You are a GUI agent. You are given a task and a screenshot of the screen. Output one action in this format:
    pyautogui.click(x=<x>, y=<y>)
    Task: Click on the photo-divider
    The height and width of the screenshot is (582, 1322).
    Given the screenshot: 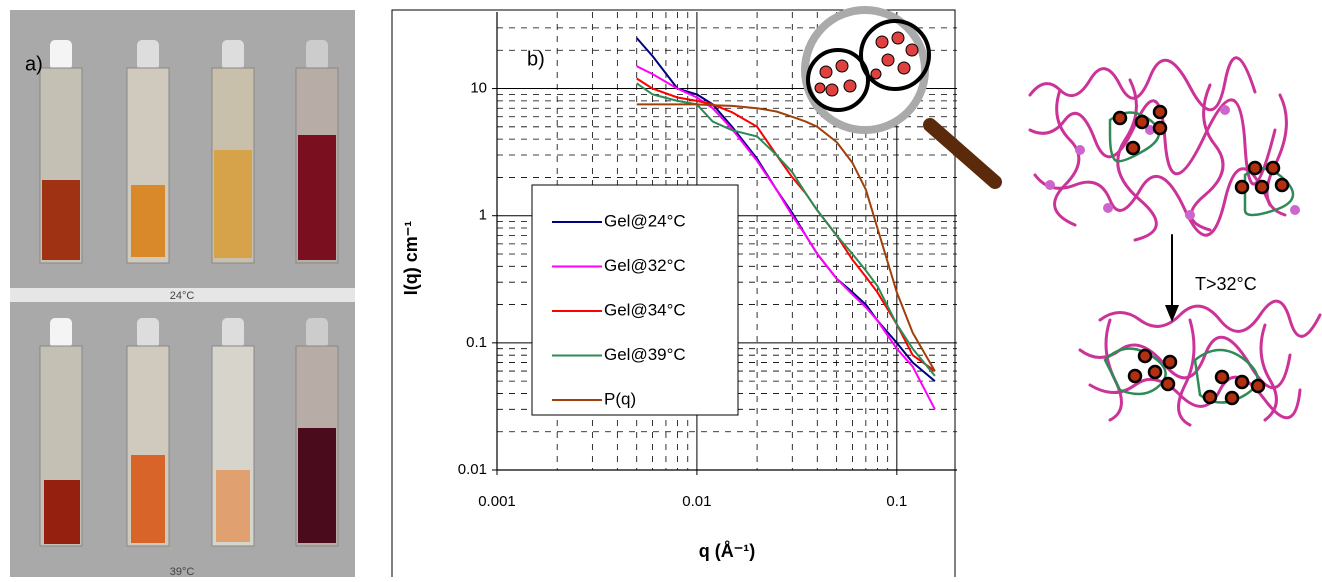 What is the action you would take?
    pyautogui.click(x=182, y=295)
    